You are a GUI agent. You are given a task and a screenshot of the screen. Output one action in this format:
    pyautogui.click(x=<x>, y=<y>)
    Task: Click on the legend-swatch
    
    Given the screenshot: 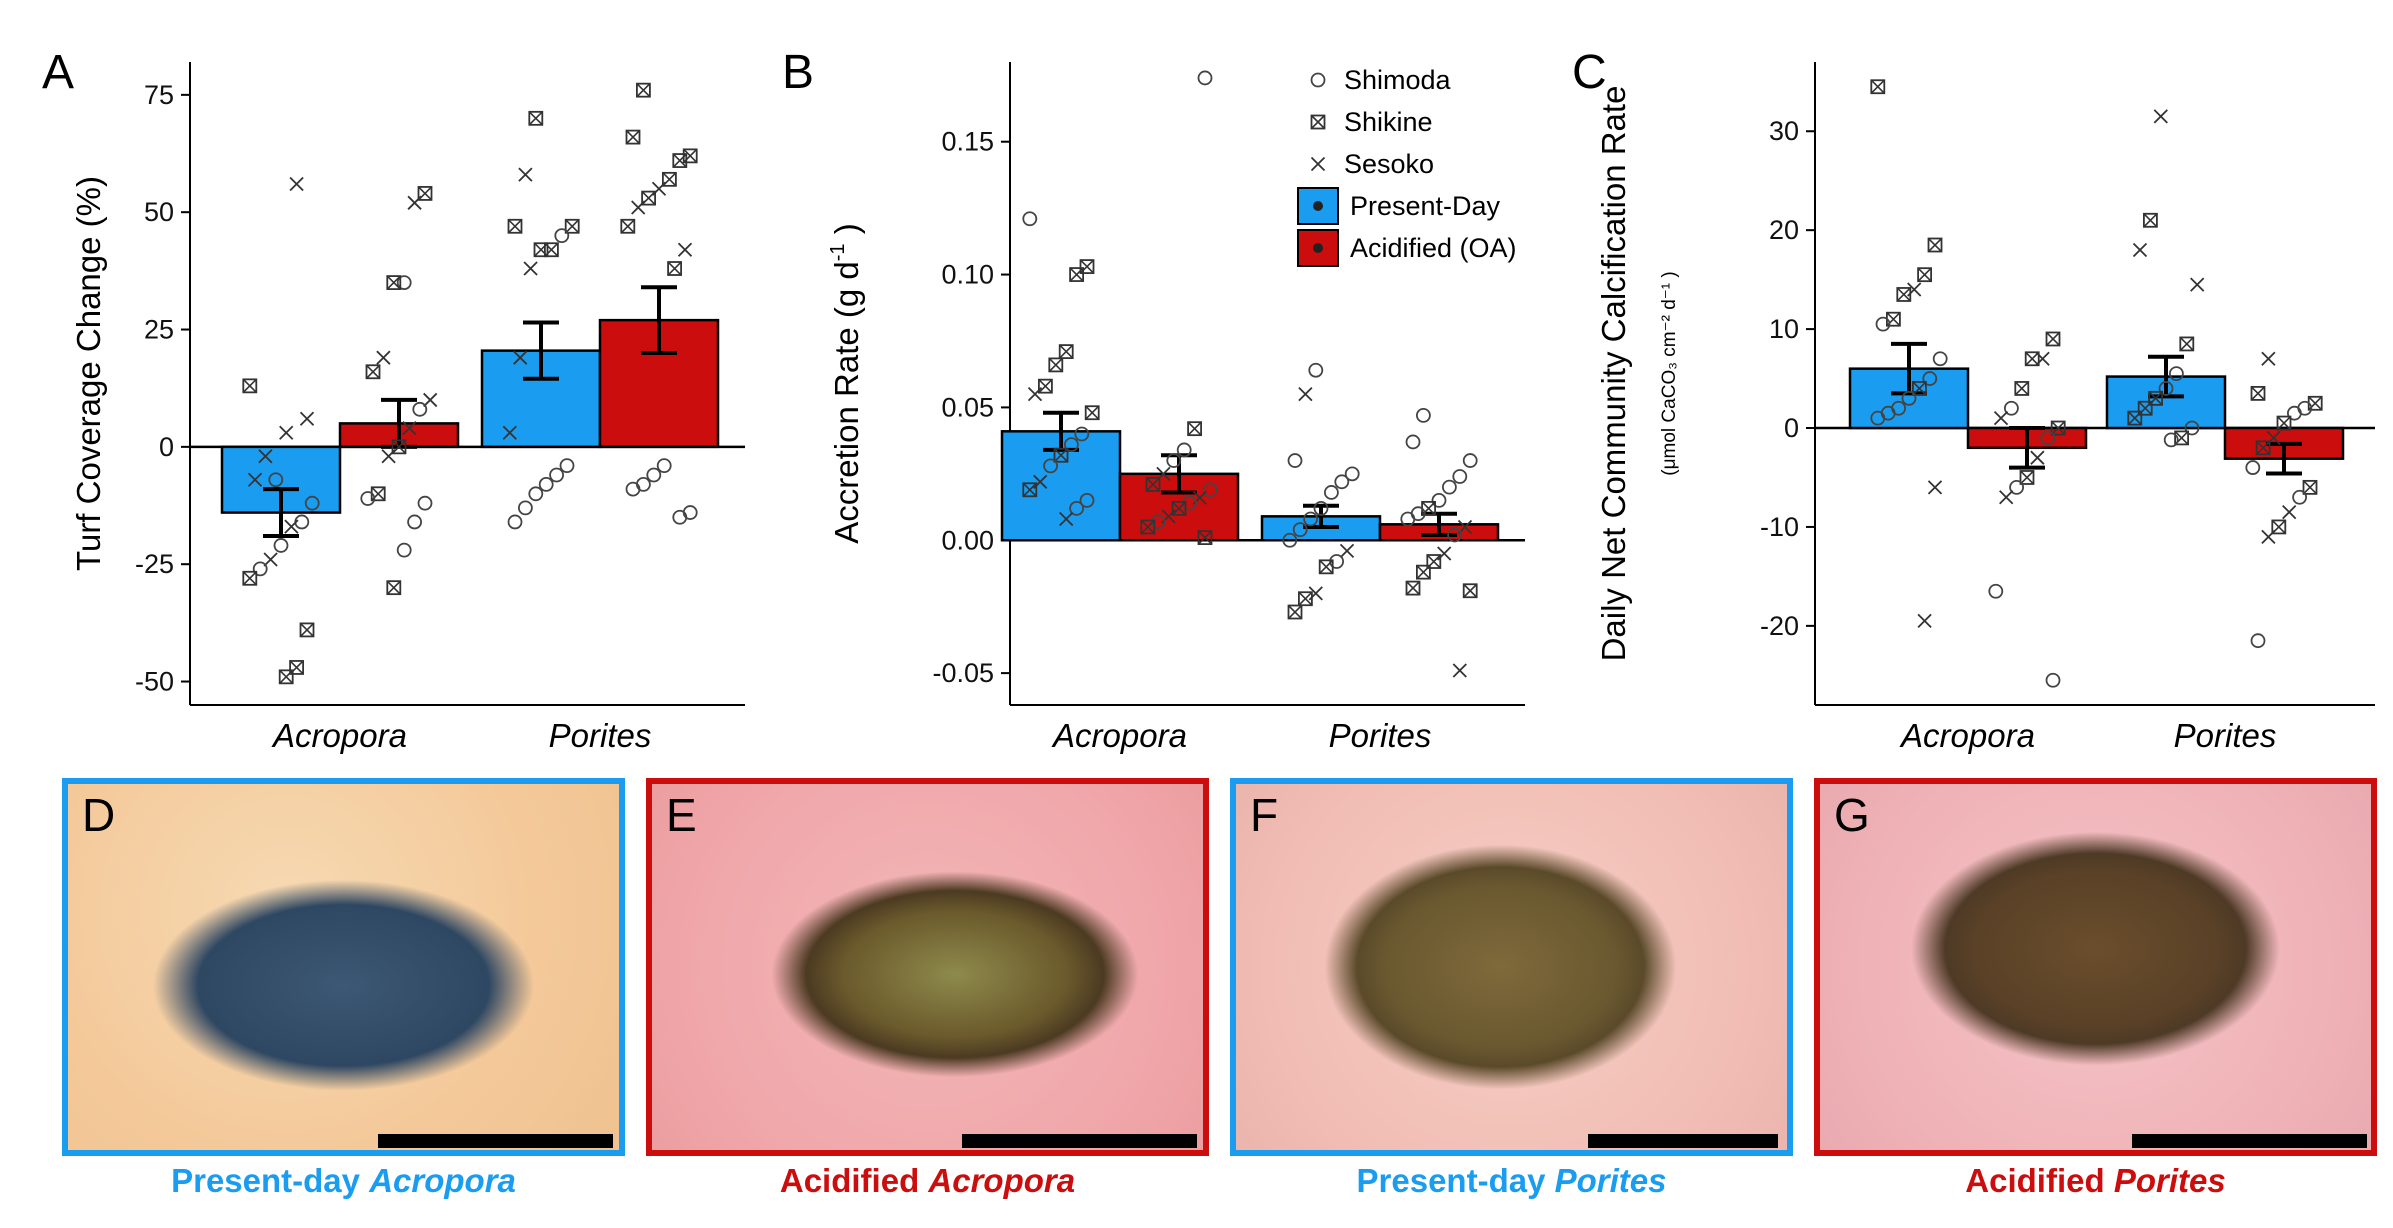 What is the action you would take?
    pyautogui.click(x=1318, y=248)
    